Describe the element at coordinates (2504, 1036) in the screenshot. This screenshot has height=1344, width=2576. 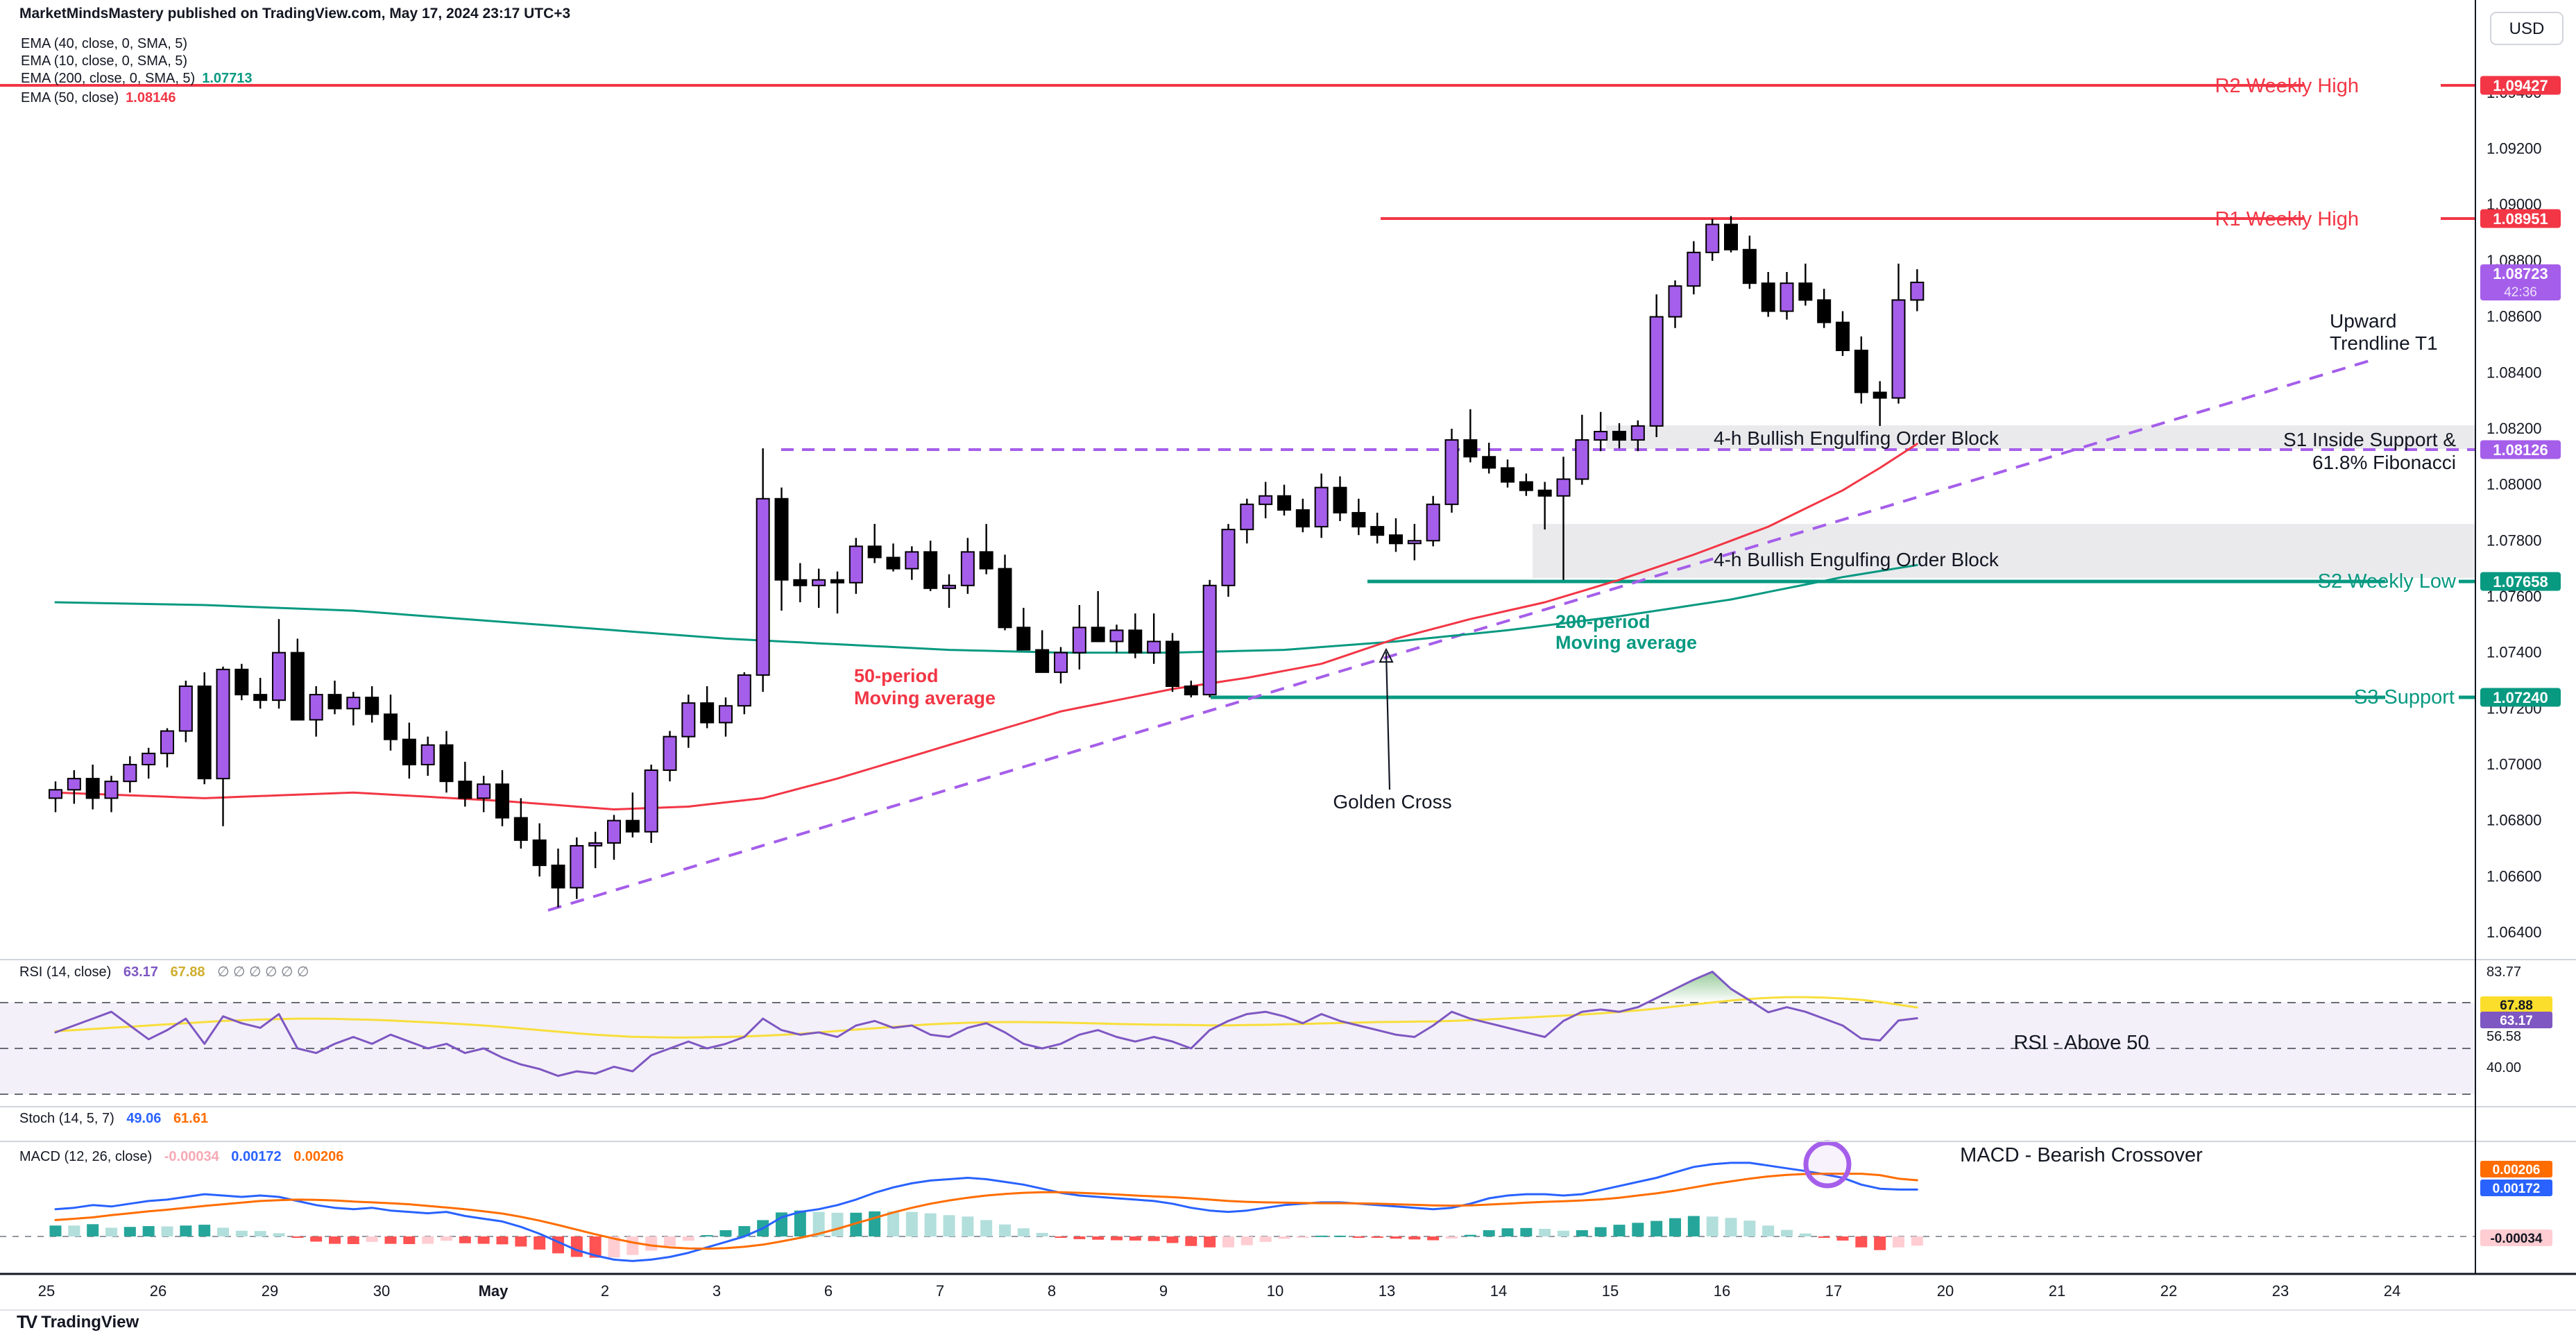
I see `rsi-tick: 56.58` at that location.